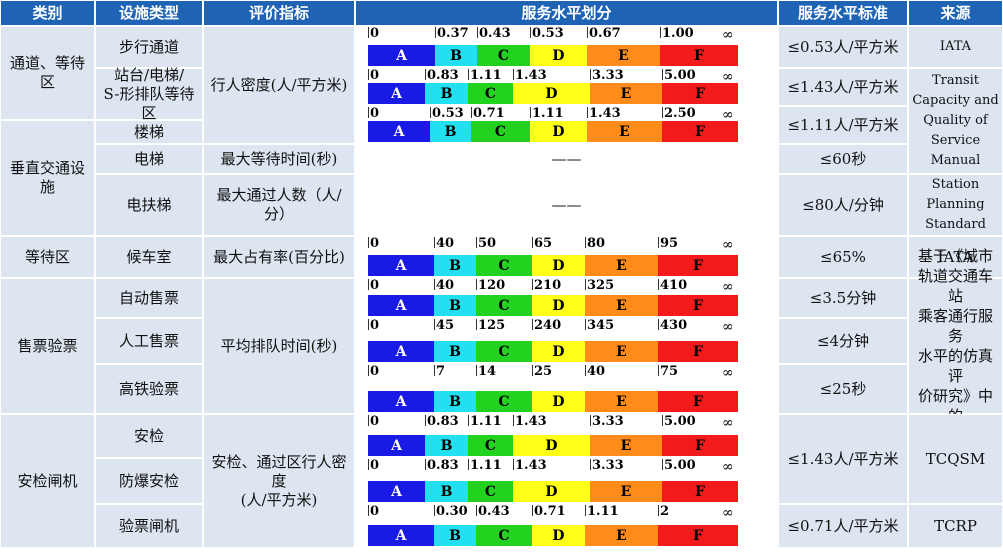  Describe the element at coordinates (674, 325) in the screenshot. I see `los-threshold-label: 430` at that location.